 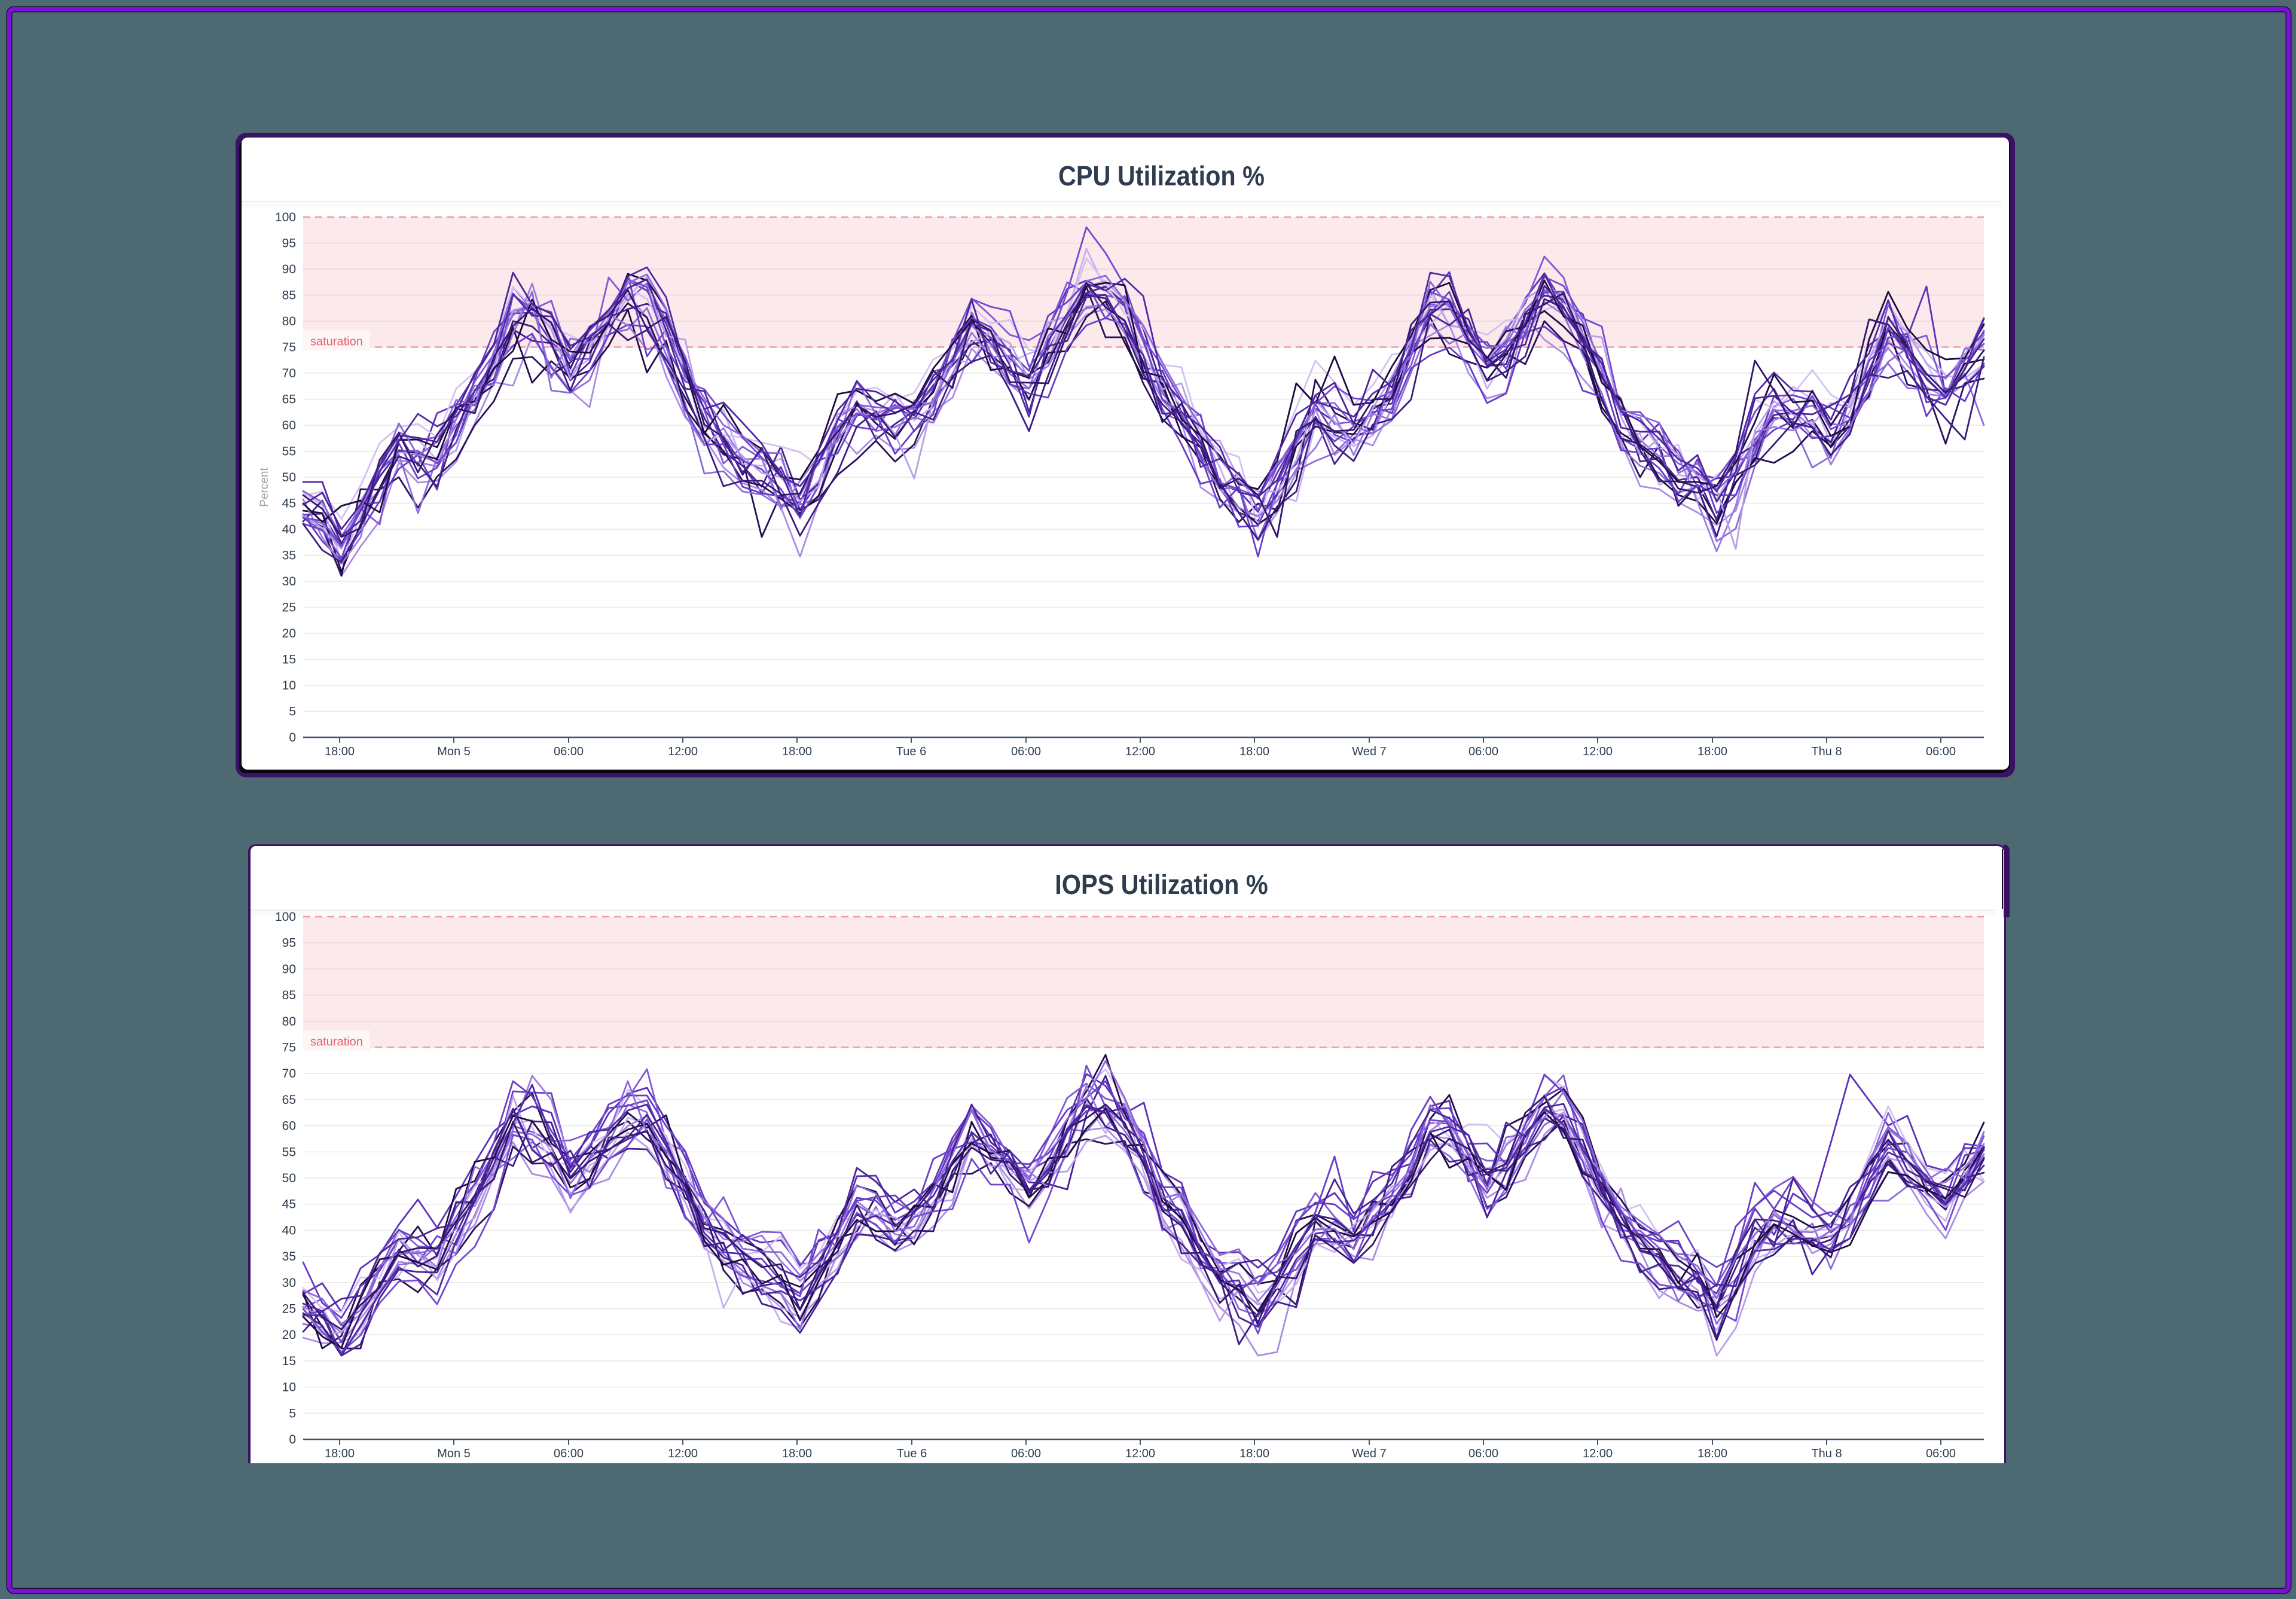 I want to click on svg-text: IOPS Utilization %, so click(x=1161, y=885).